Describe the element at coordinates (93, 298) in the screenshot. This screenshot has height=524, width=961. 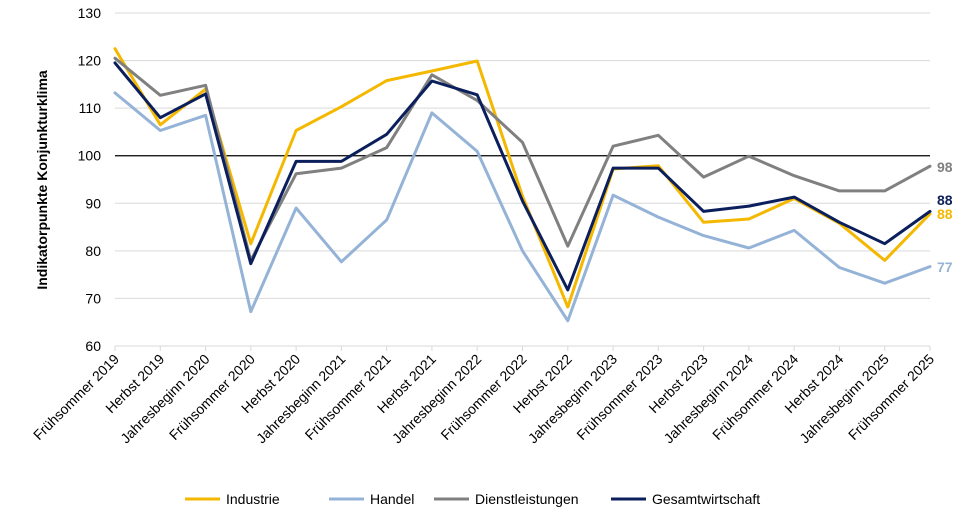
I see `y-tick-label: 70` at that location.